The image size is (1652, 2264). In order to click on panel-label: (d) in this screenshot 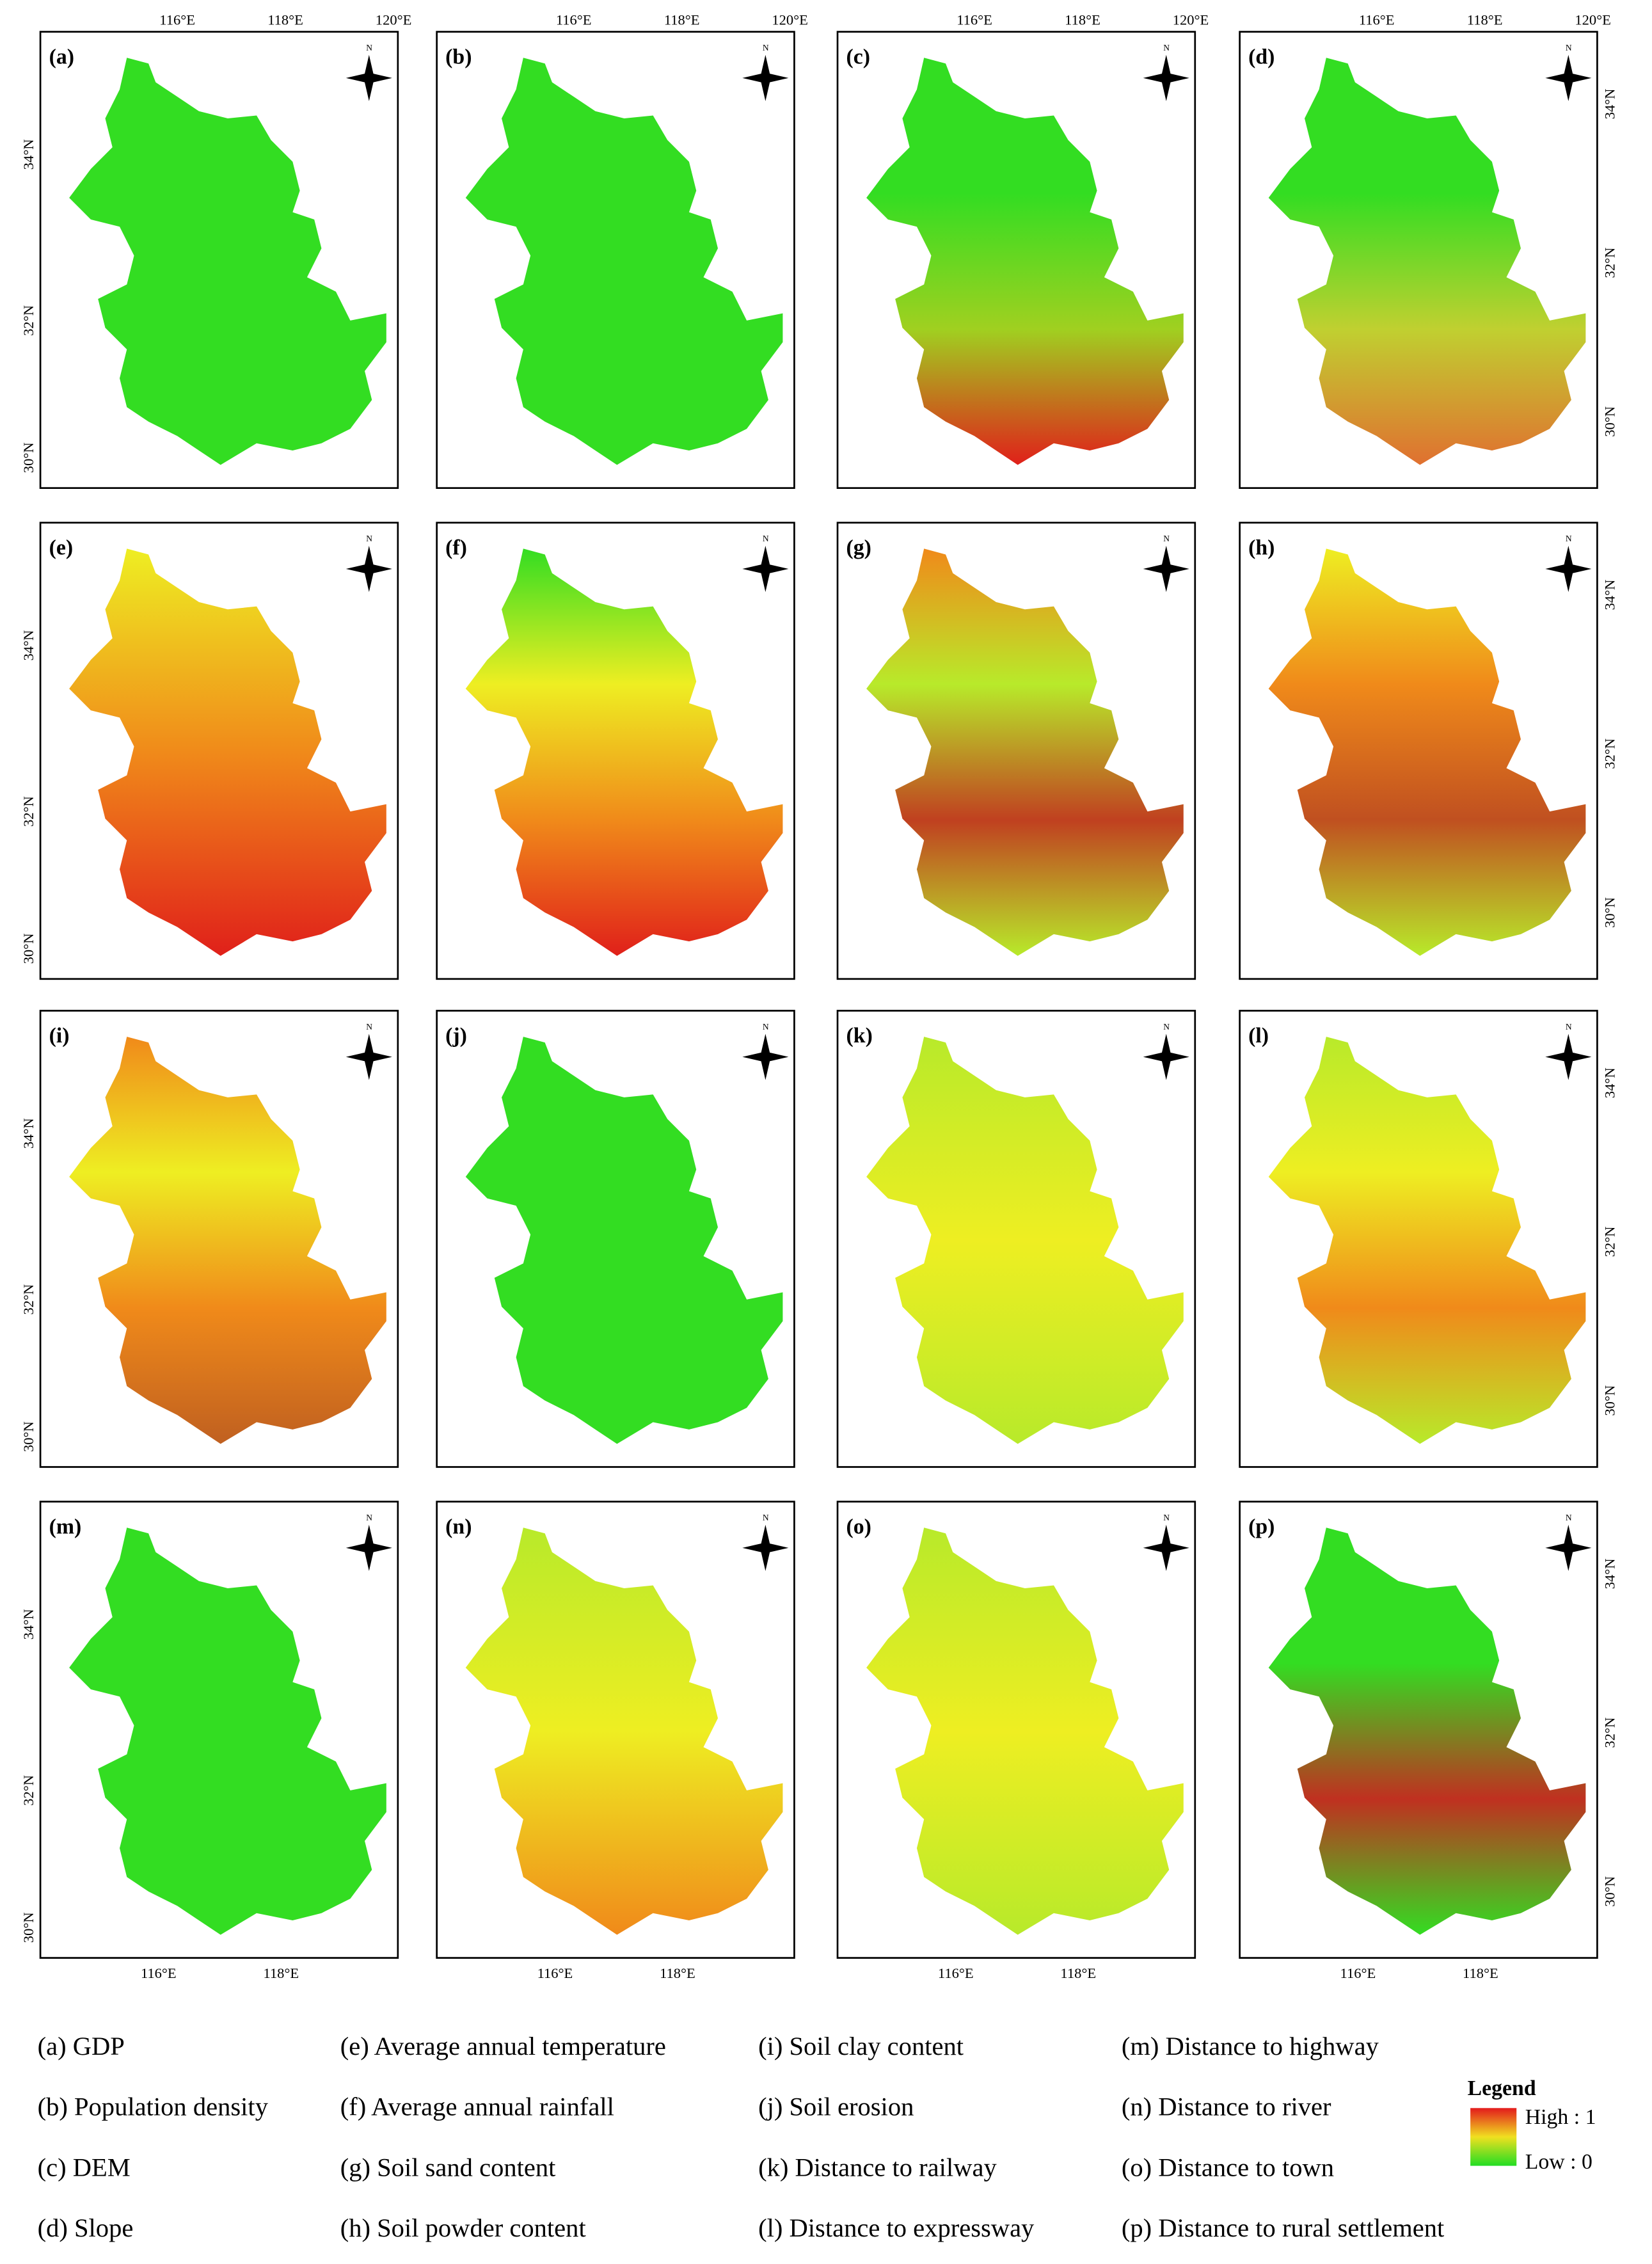, I will do `click(1261, 57)`.